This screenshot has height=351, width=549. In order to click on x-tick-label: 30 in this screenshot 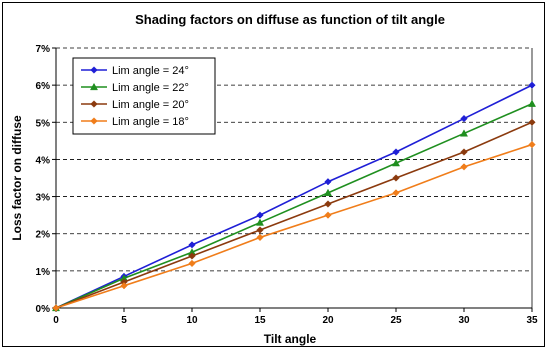, I will do `click(464, 320)`.